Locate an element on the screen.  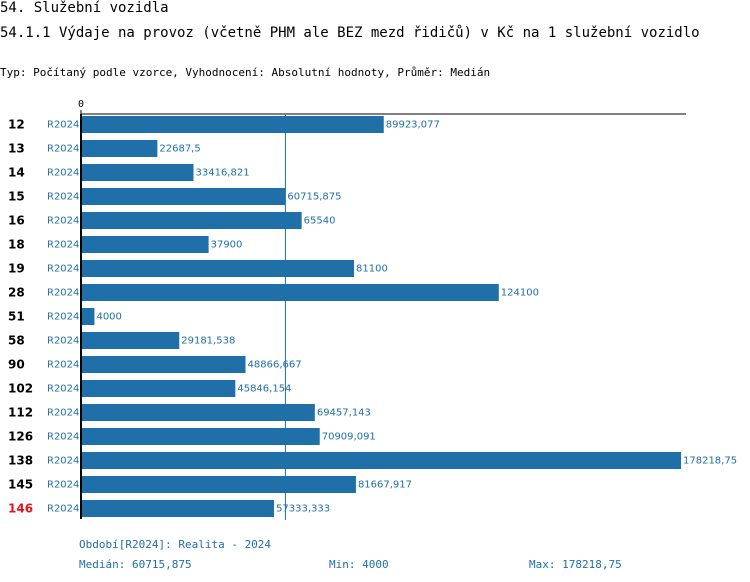
footer-median: Medián: 60715,875 is located at coordinates (135, 564).